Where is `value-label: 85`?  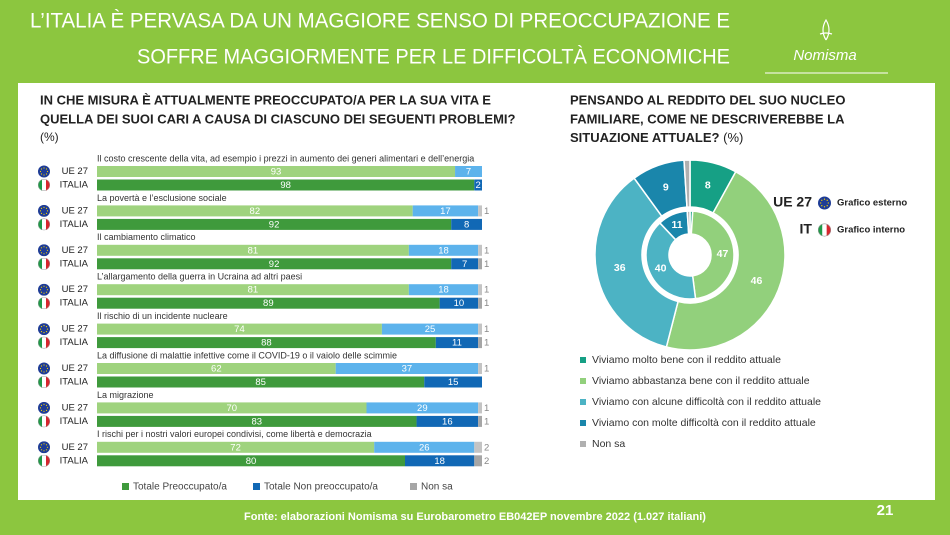
value-label: 85 is located at coordinates (260, 382).